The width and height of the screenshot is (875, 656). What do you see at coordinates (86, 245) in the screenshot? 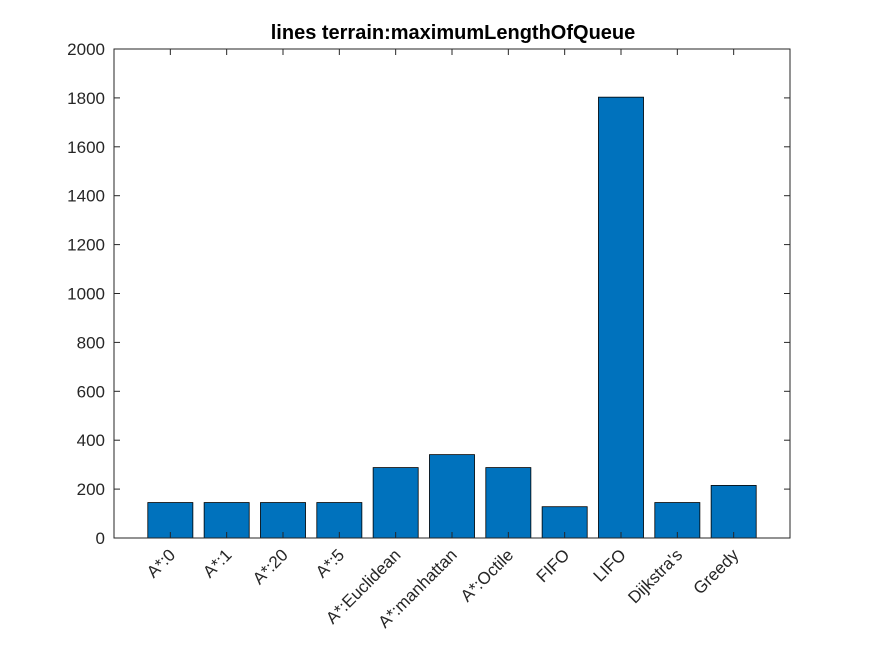
I see `y-tick-label: 1200` at bounding box center [86, 245].